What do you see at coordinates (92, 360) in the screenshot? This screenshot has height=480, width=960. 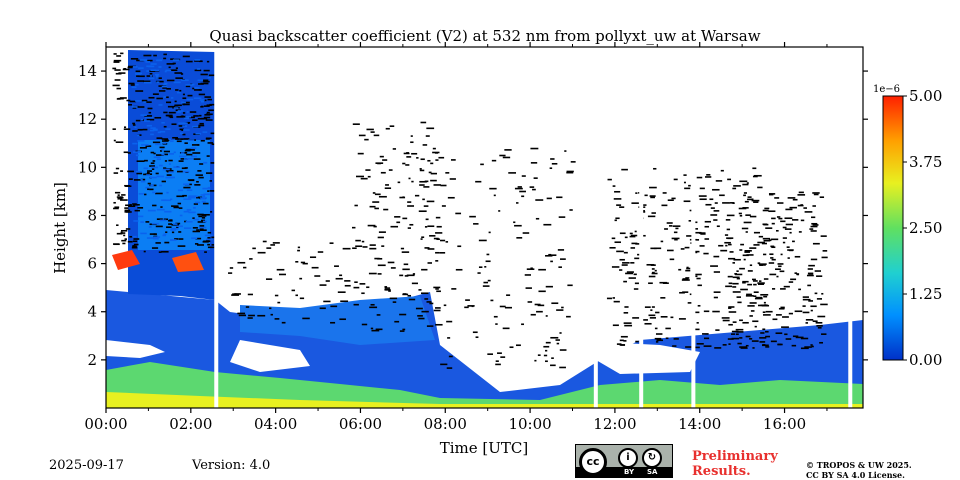 I see `y-tick-label: 2` at bounding box center [92, 360].